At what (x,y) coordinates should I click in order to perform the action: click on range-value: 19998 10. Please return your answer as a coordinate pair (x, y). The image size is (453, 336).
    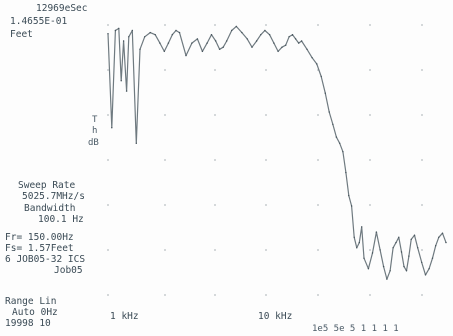
    Looking at the image, I should click on (28, 323).